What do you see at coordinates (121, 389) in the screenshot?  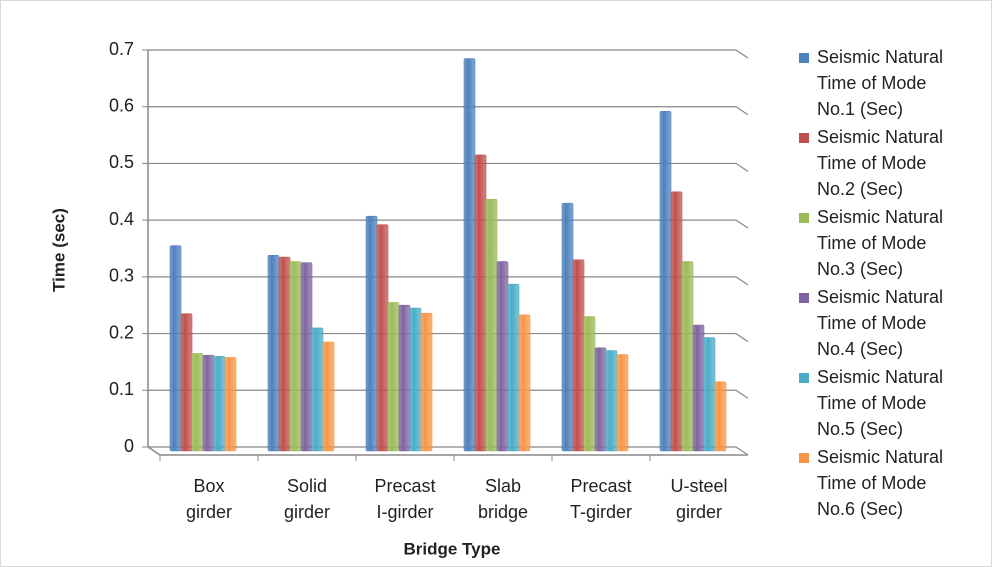 I see `y-tick-label: 0.1` at bounding box center [121, 389].